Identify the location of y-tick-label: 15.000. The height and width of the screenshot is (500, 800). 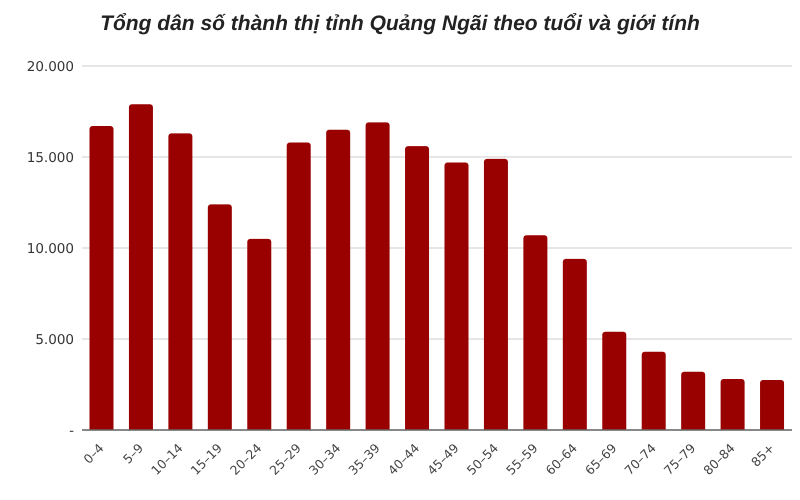
(50, 158).